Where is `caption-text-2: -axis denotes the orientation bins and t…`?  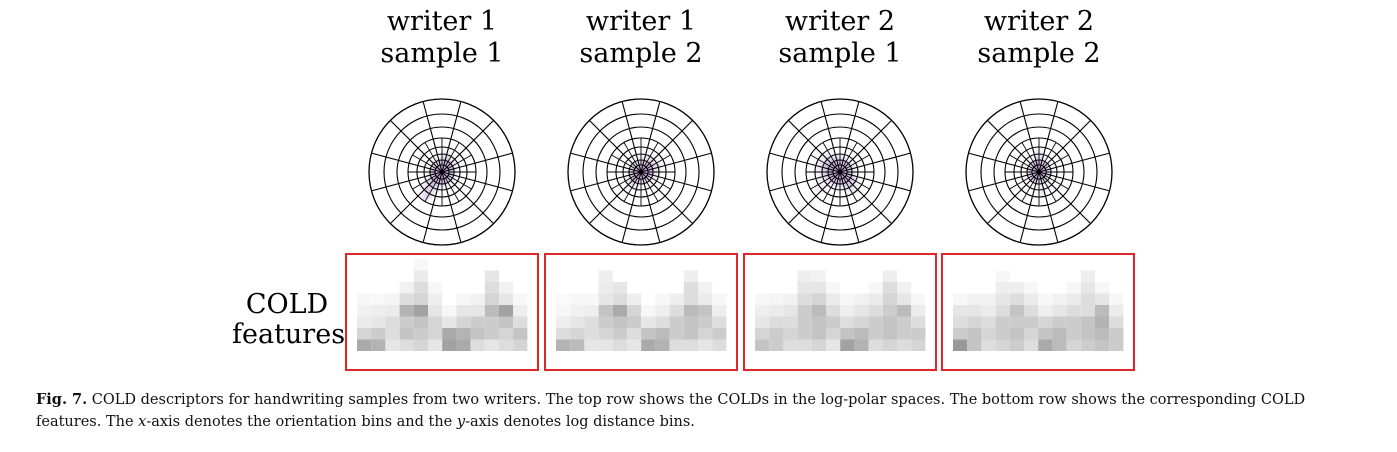 caption-text-2: -axis denotes the orientation bins and t… is located at coordinates (301, 422).